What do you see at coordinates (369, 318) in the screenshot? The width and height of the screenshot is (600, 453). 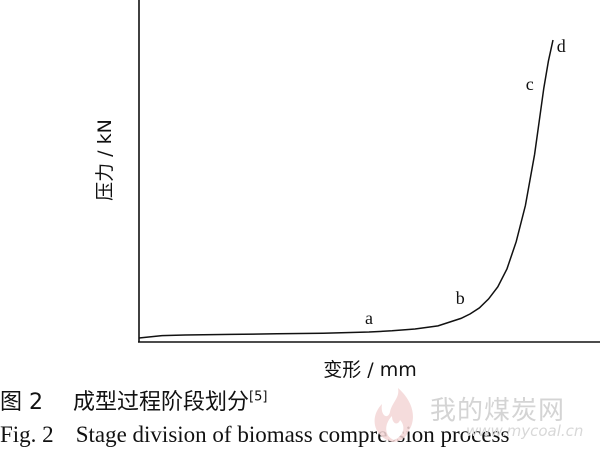 I see `point-label-a: a` at bounding box center [369, 318].